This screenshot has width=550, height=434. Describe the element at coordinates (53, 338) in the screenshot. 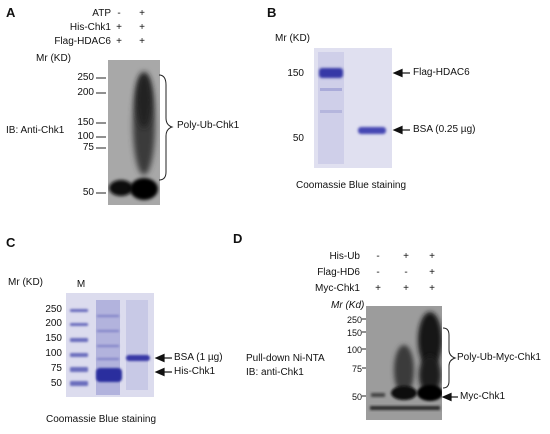

I see `marker-c-150: 150` at that location.